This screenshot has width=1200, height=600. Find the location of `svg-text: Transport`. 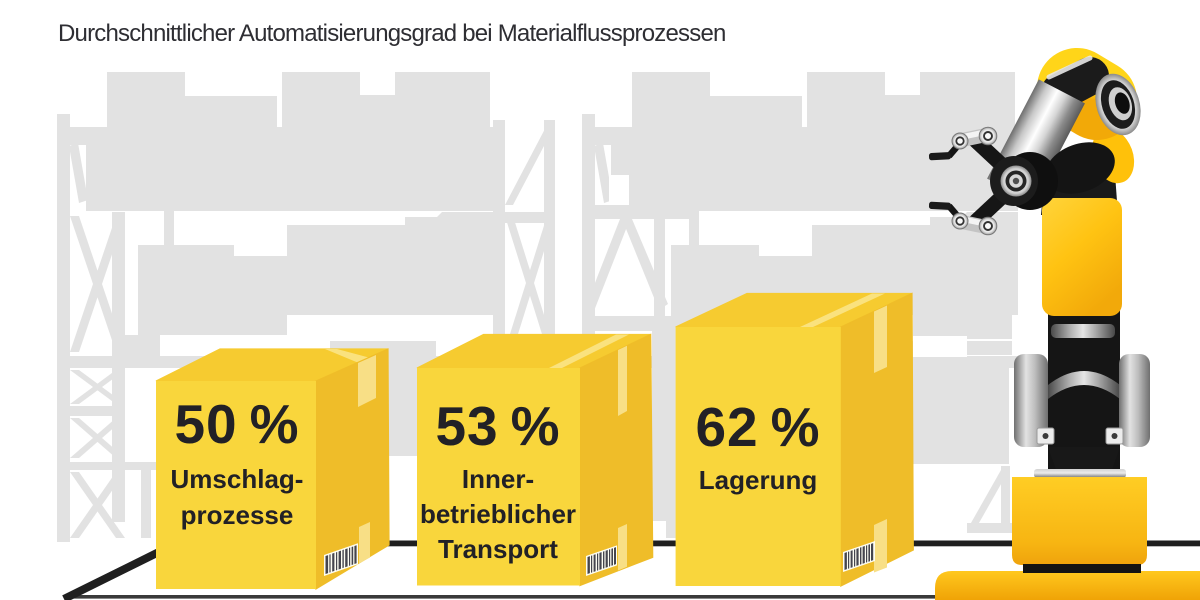

svg-text: Transport is located at coordinates (498, 549).